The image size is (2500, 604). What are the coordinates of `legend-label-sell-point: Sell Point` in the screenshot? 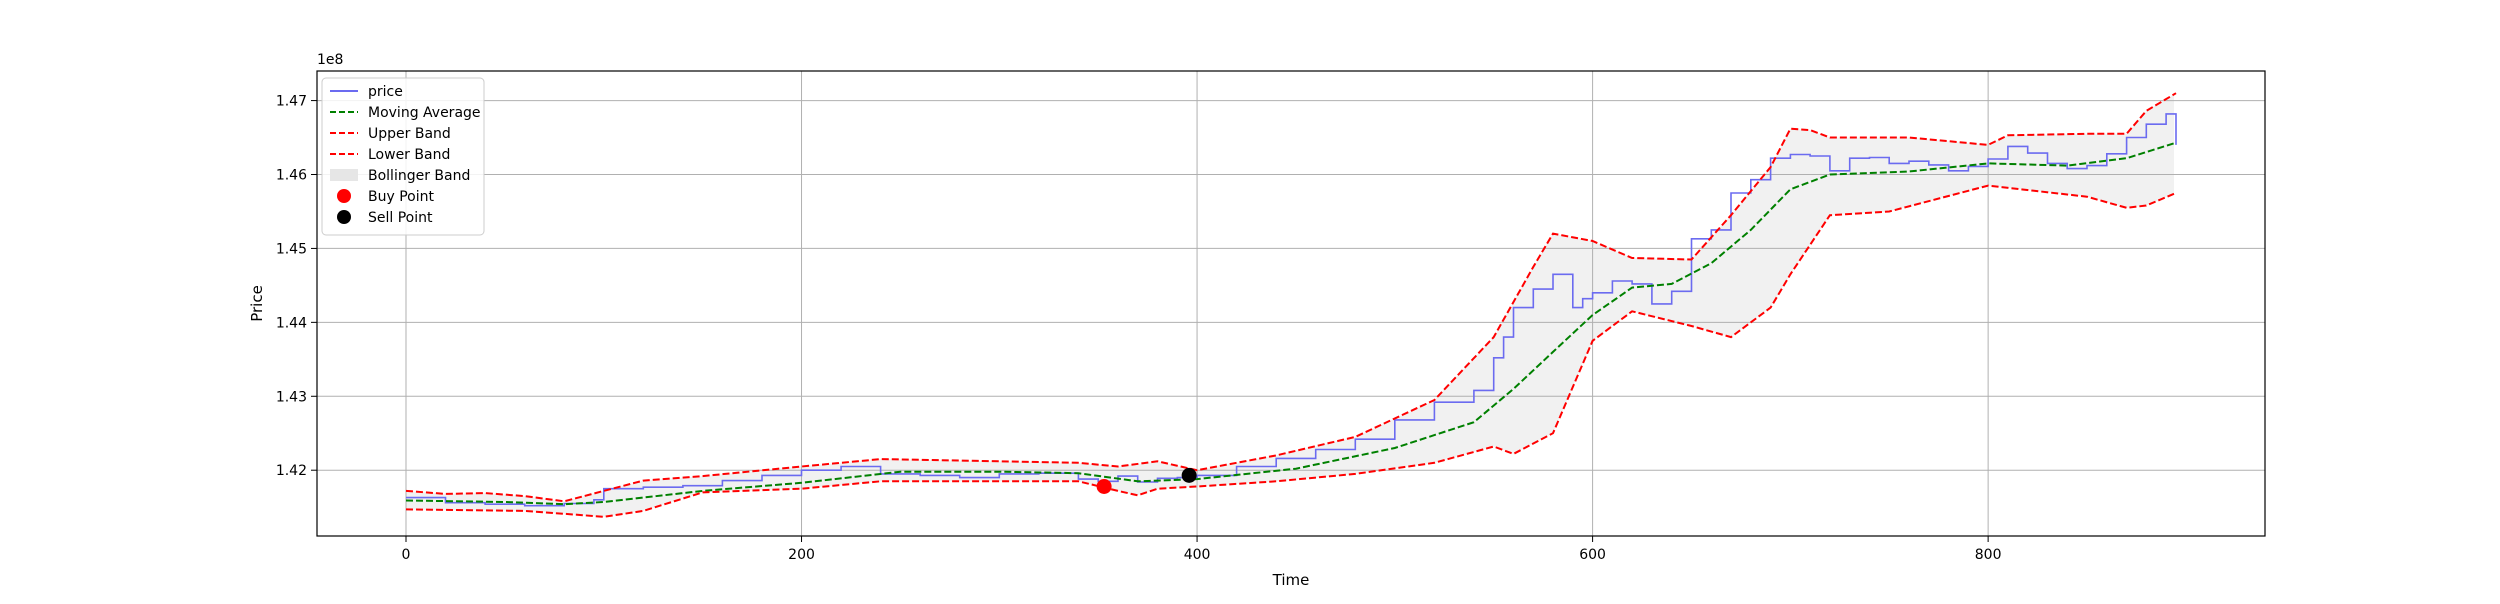 It's located at (400, 218).